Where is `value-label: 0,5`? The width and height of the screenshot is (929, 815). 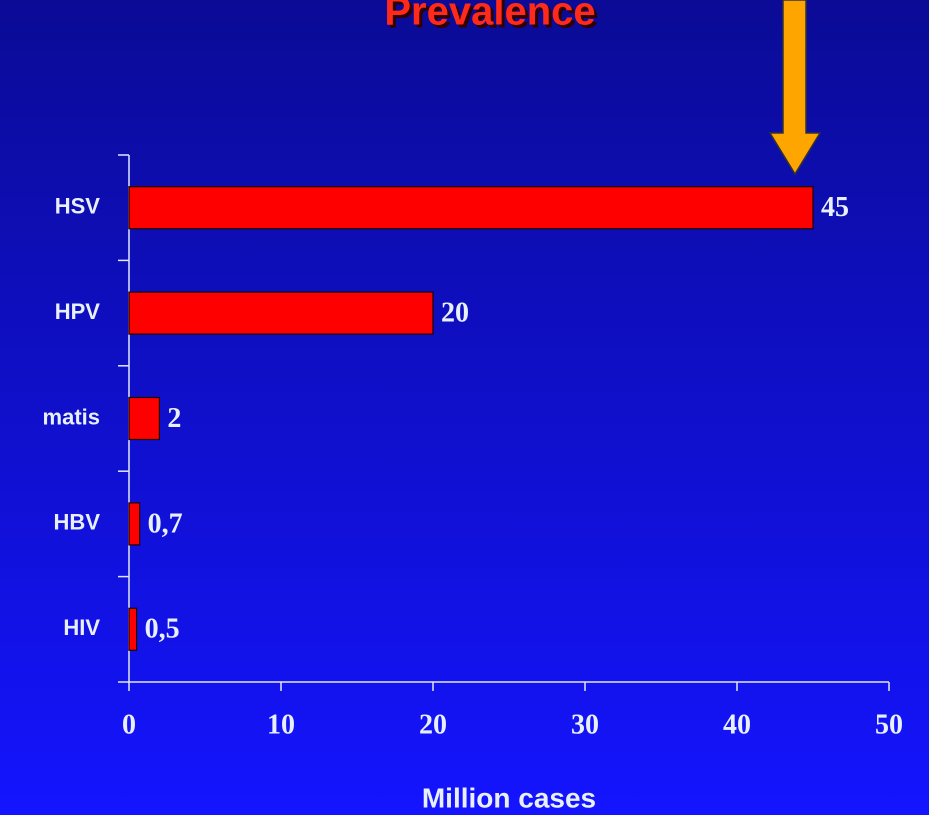 value-label: 0,5 is located at coordinates (162, 629).